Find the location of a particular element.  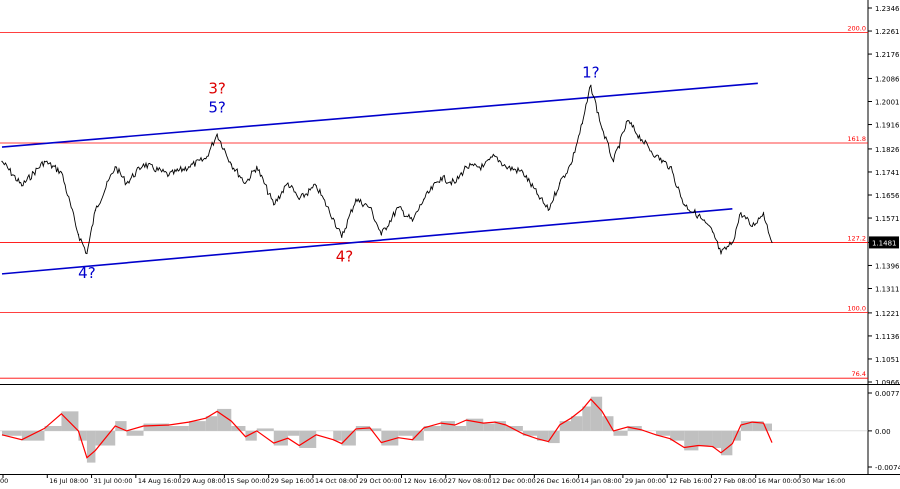

price-tick-label: 1.1051 is located at coordinates (887, 360).